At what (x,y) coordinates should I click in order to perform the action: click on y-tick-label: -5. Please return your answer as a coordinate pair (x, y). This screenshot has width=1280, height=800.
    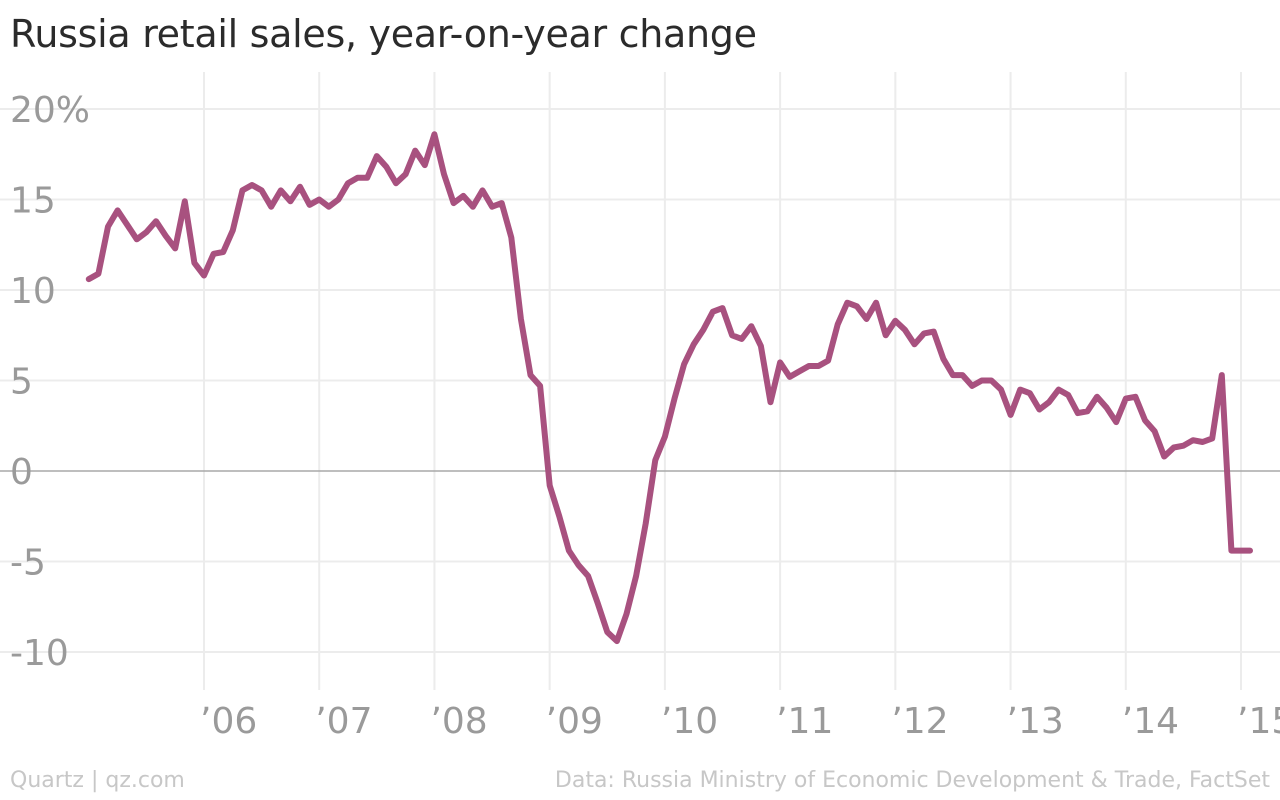
    Looking at the image, I should click on (28, 563).